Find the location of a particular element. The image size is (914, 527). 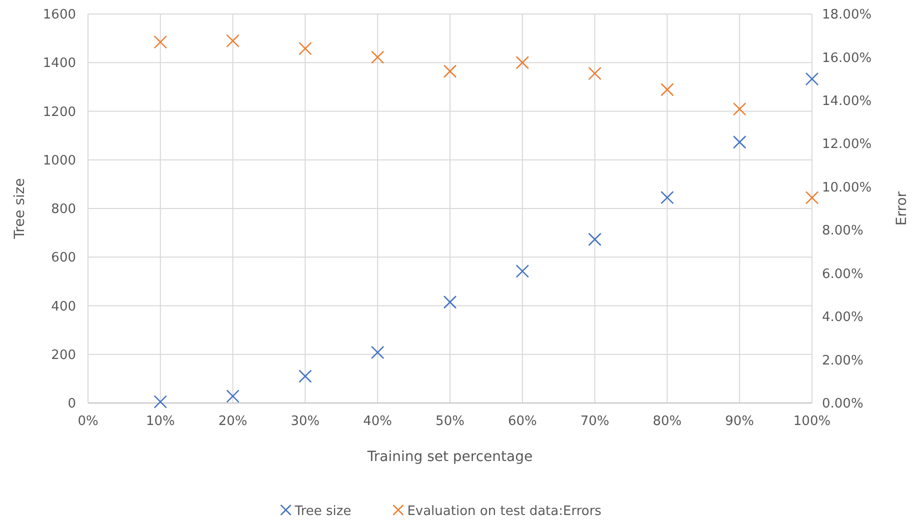

y2-tick-label: 10.00% is located at coordinates (847, 188).